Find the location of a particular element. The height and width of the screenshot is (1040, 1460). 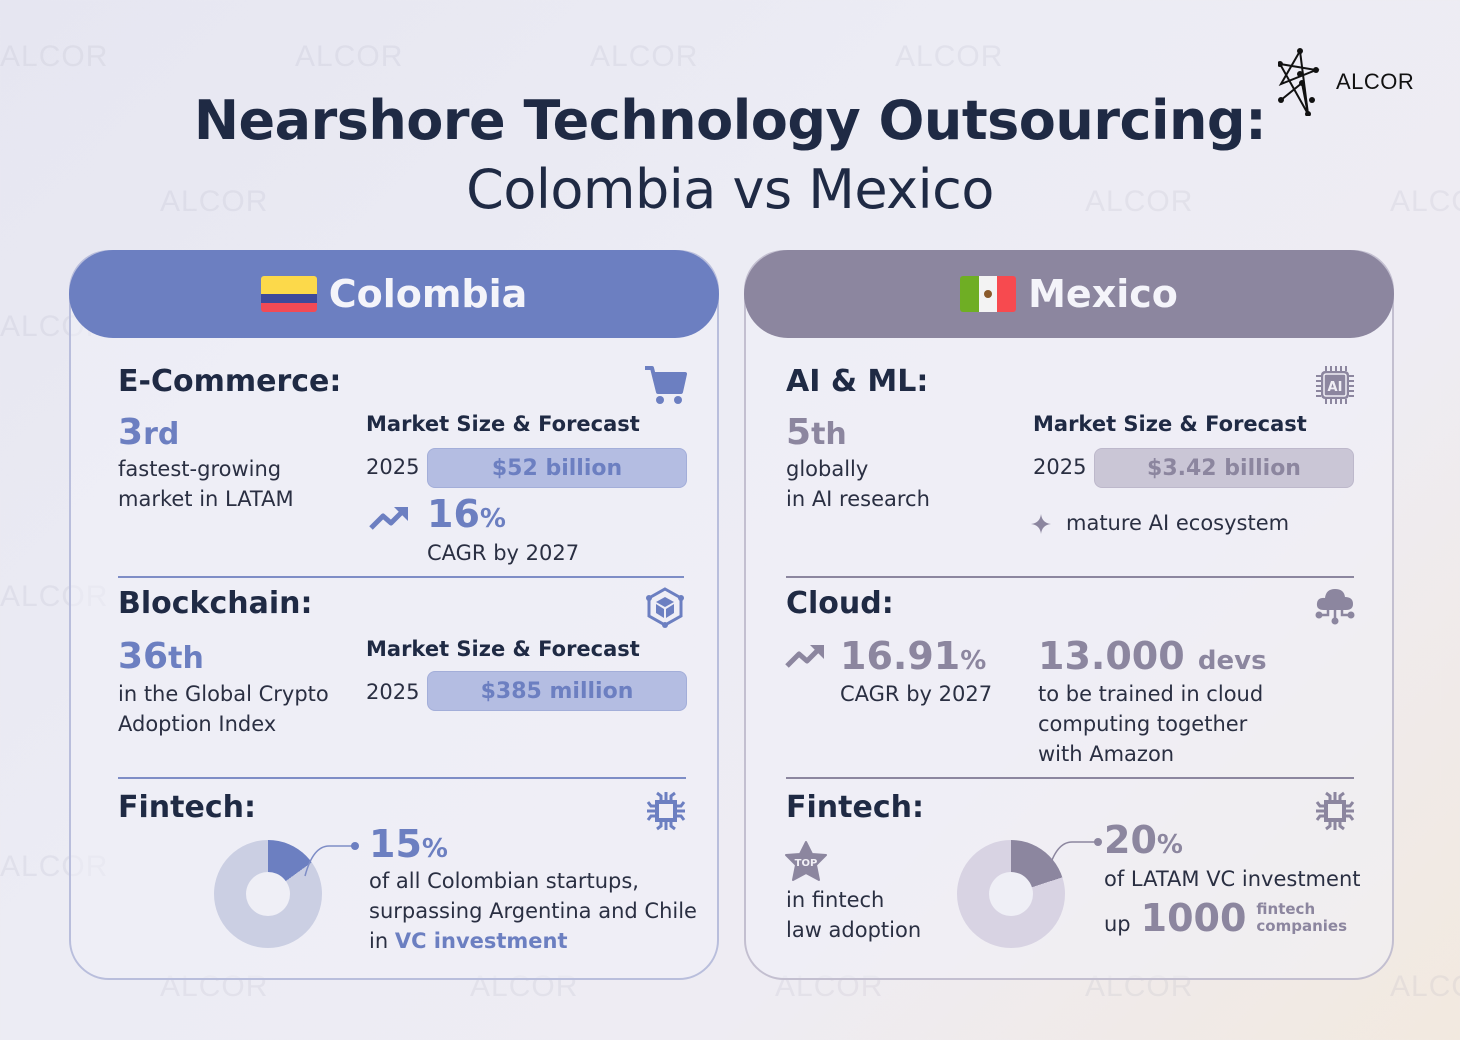

blockchain-title: Blockchain: is located at coordinates (215, 603).